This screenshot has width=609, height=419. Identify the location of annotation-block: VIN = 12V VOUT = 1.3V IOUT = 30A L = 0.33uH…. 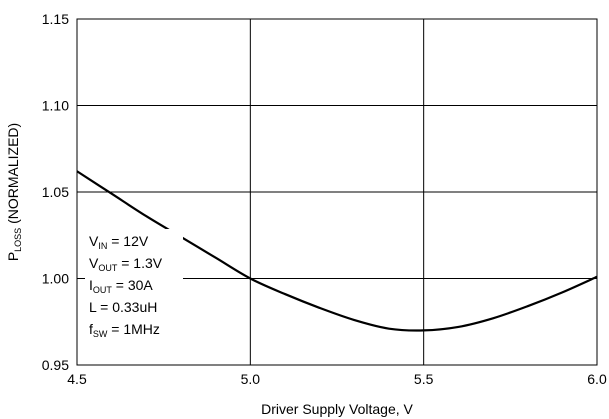
(134, 288).